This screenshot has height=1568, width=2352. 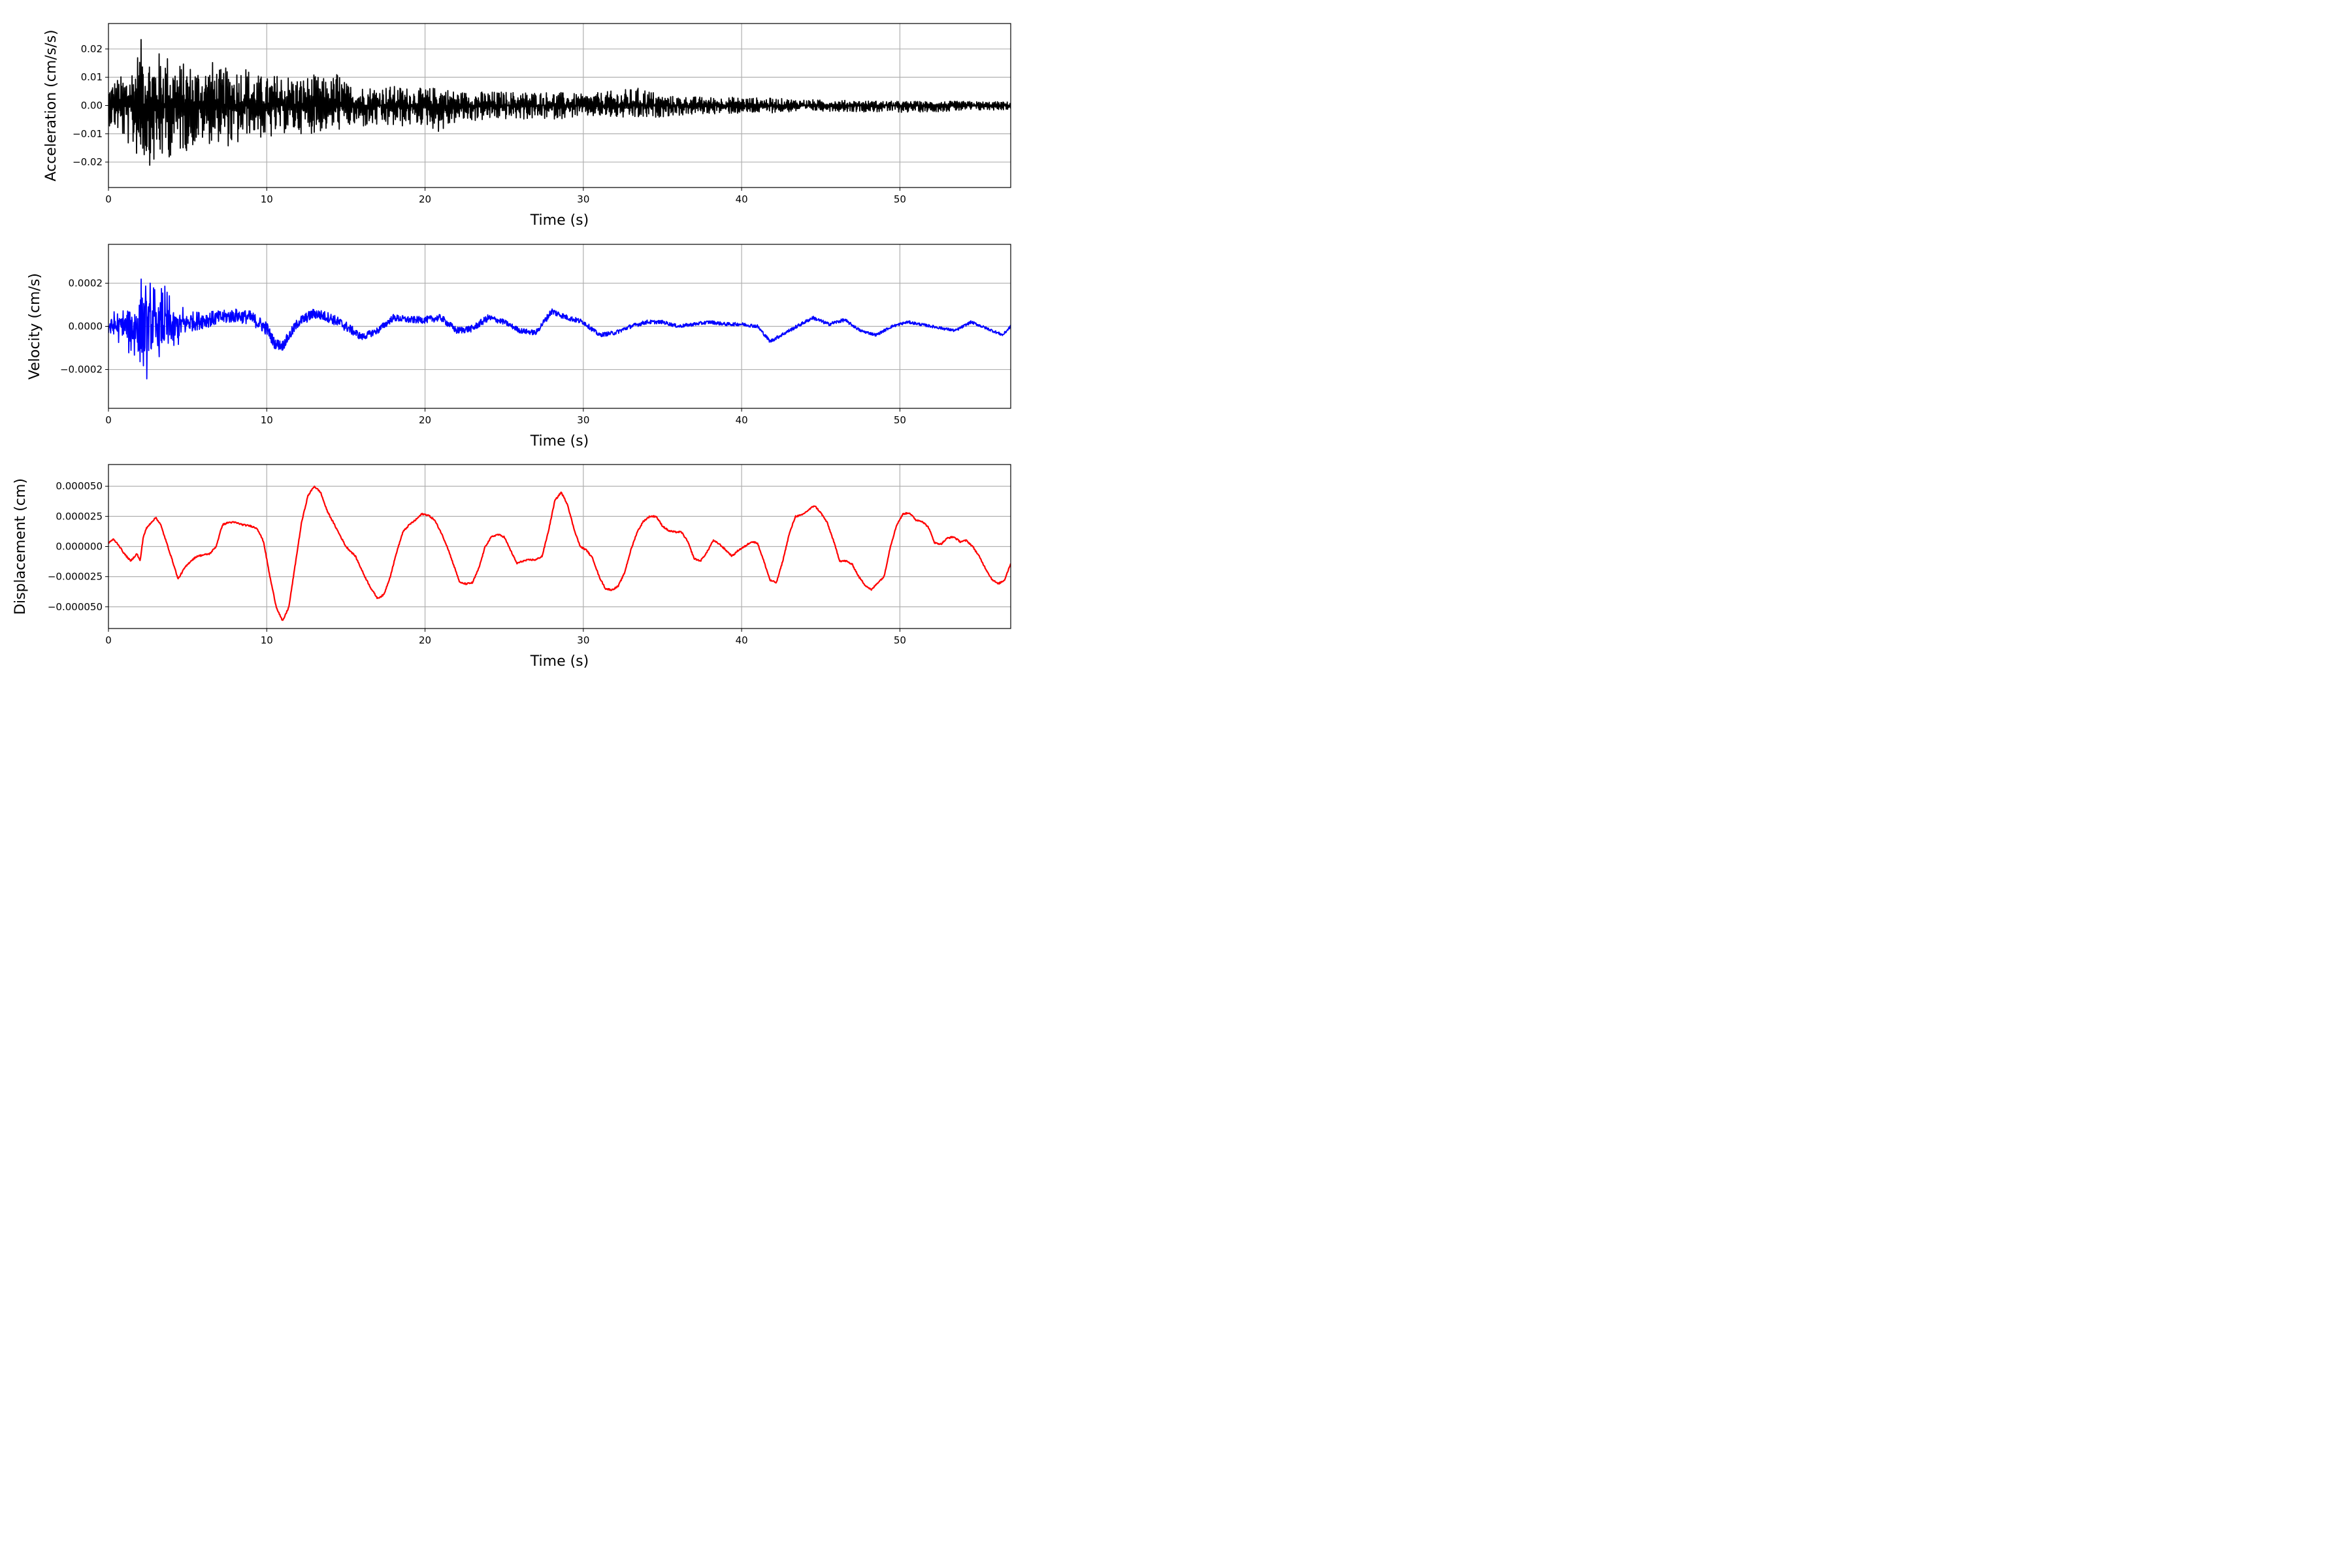 What do you see at coordinates (20, 546) in the screenshot?
I see `displacement-ylabel: Displacement (cm)` at bounding box center [20, 546].